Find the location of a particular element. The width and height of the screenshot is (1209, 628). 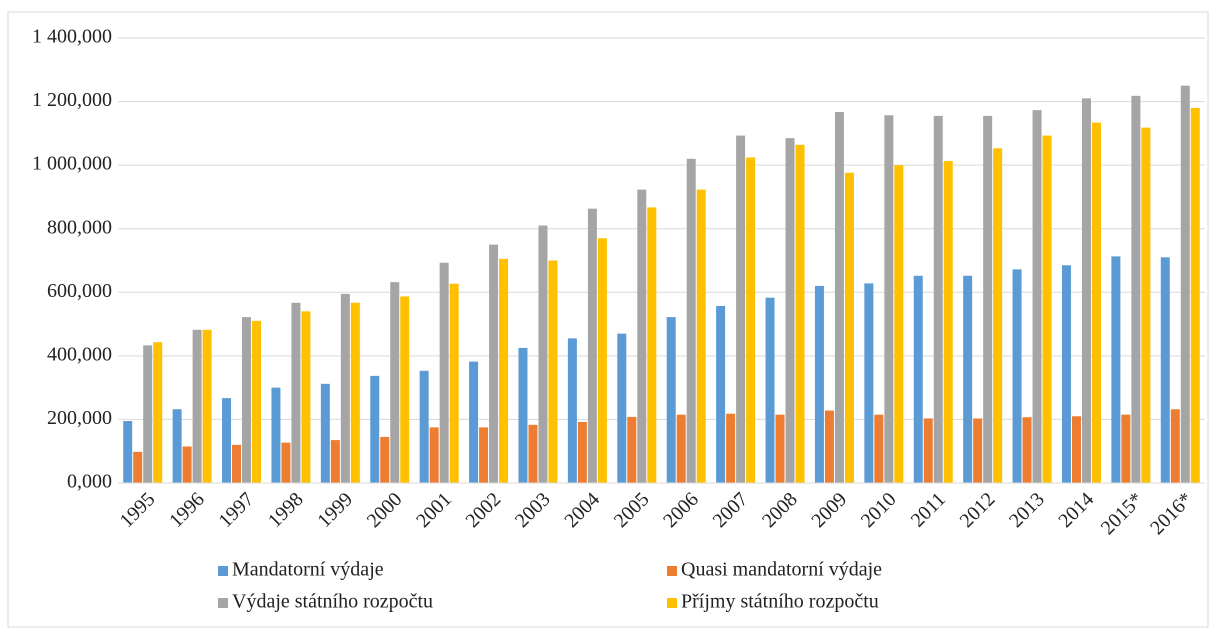

y-tick-label: 0,000 is located at coordinates (89, 482).